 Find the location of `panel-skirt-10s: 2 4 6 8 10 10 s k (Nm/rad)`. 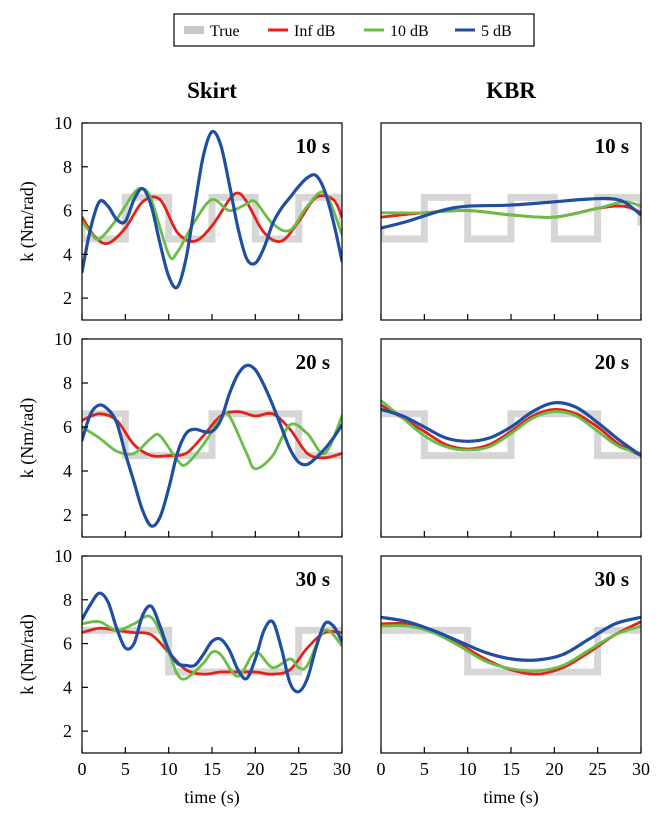

panel-skirt-10s: 2 4 6 8 10 10 s k (Nm/rad) is located at coordinates (180, 217).